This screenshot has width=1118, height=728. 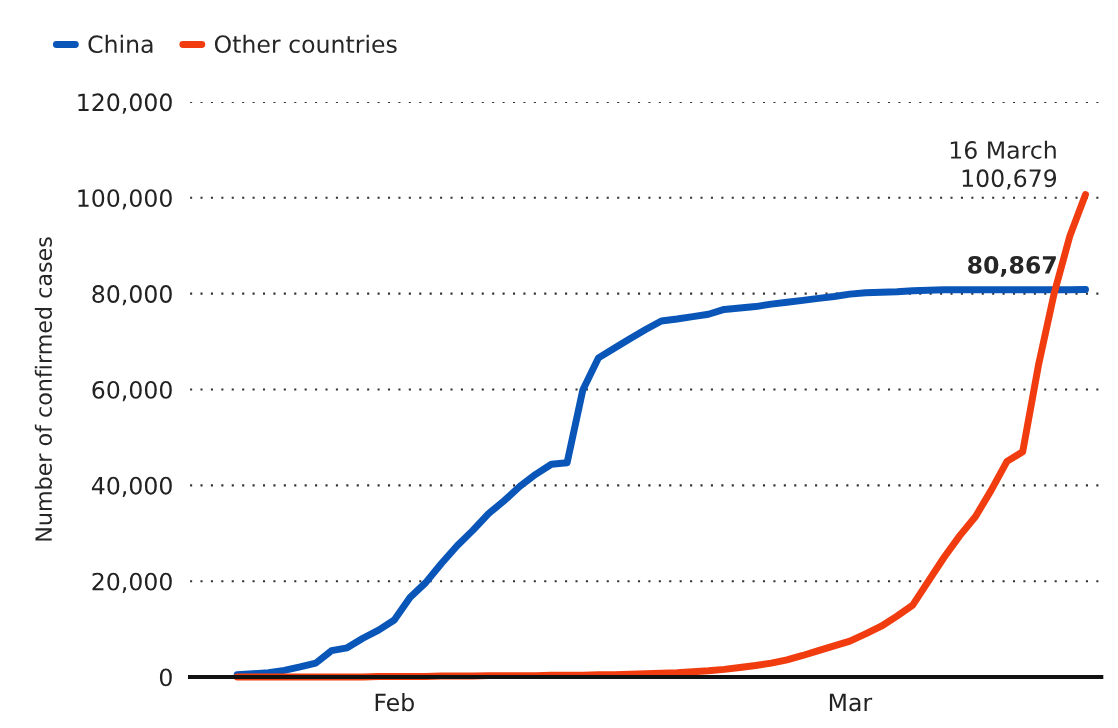 What do you see at coordinates (851, 702) in the screenshot?
I see `x-tick-label: Mar` at bounding box center [851, 702].